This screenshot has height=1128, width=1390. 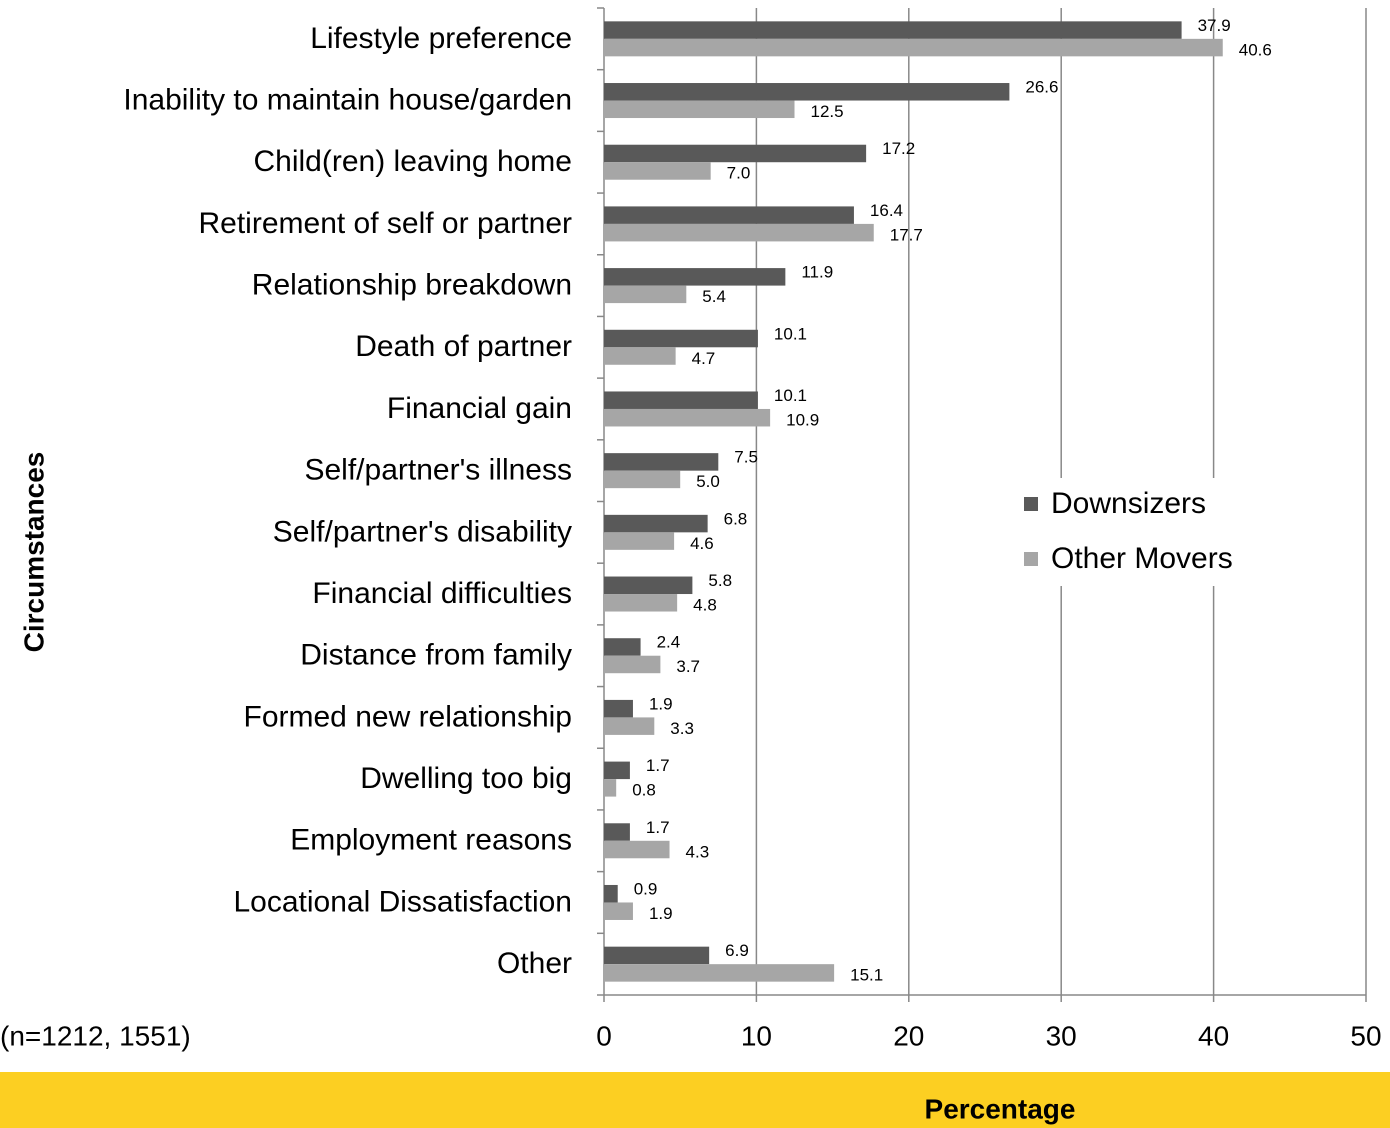 What do you see at coordinates (746, 457) in the screenshot?
I see `value-label: 7.5` at bounding box center [746, 457].